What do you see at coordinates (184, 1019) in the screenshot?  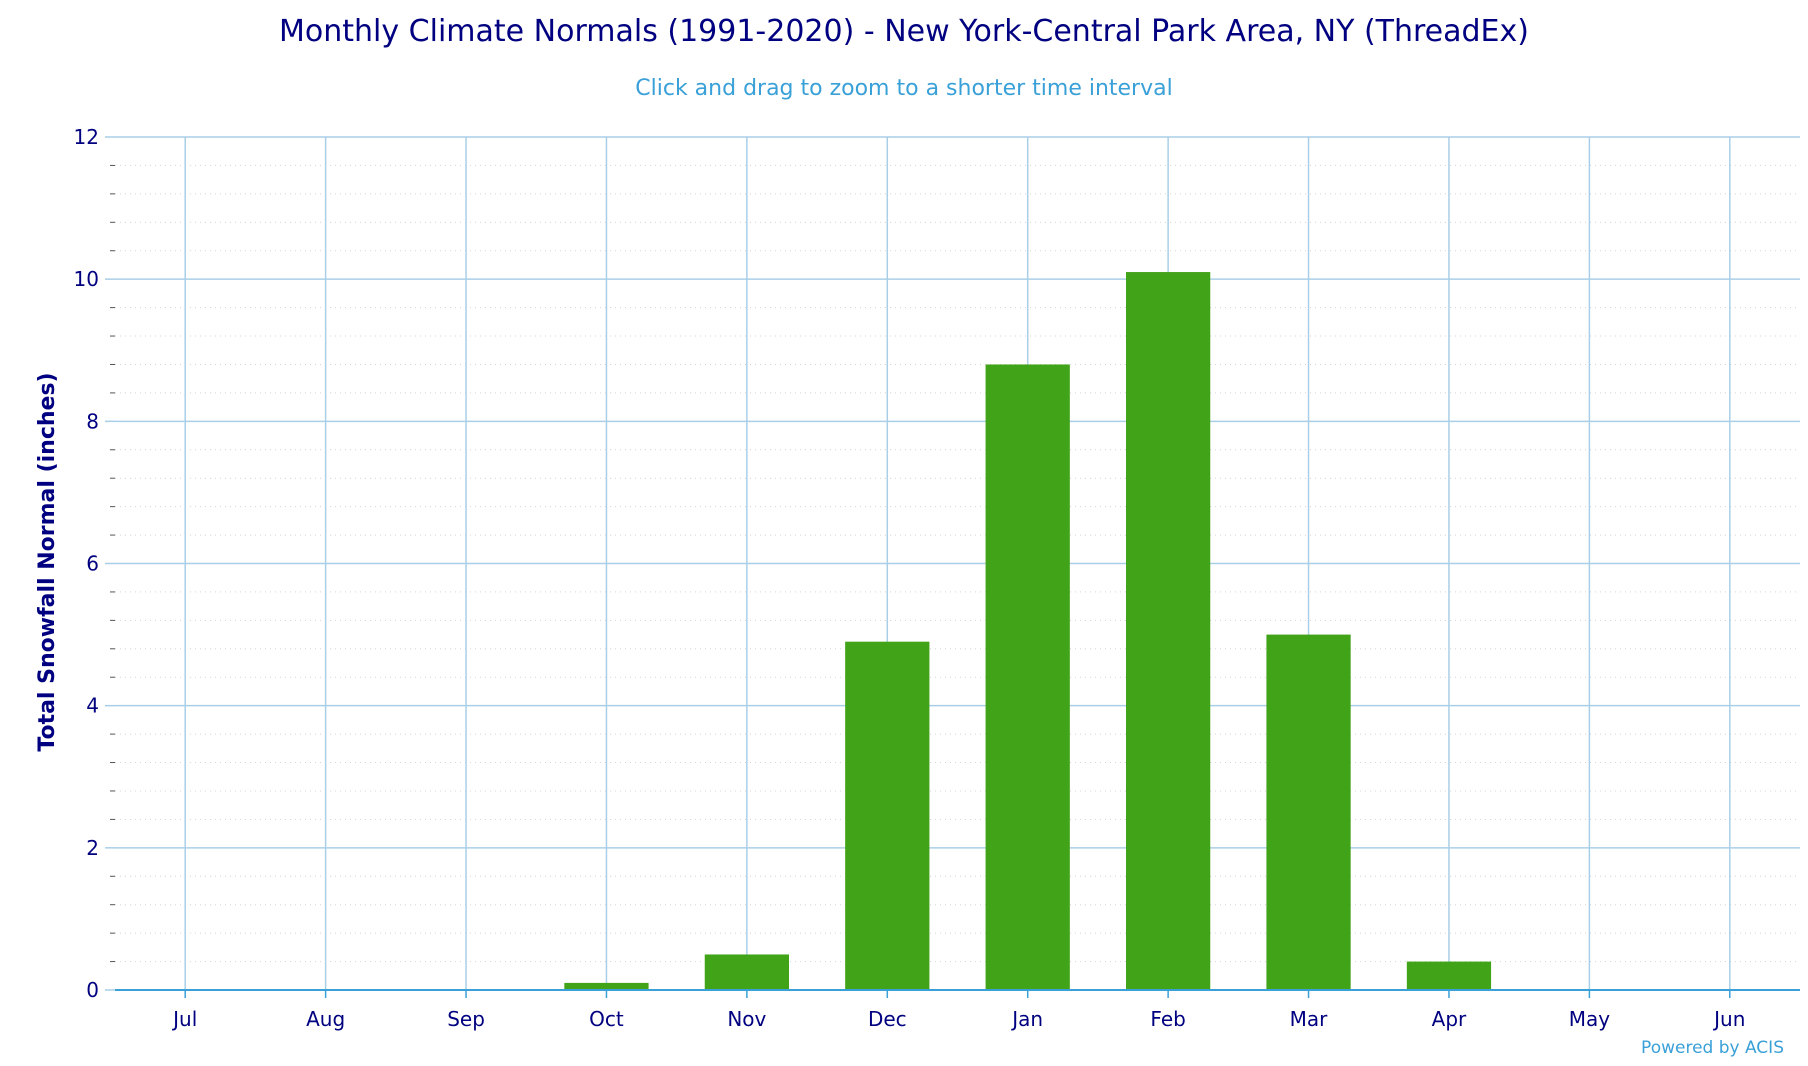 I see `x-tick-label: Jul` at bounding box center [184, 1019].